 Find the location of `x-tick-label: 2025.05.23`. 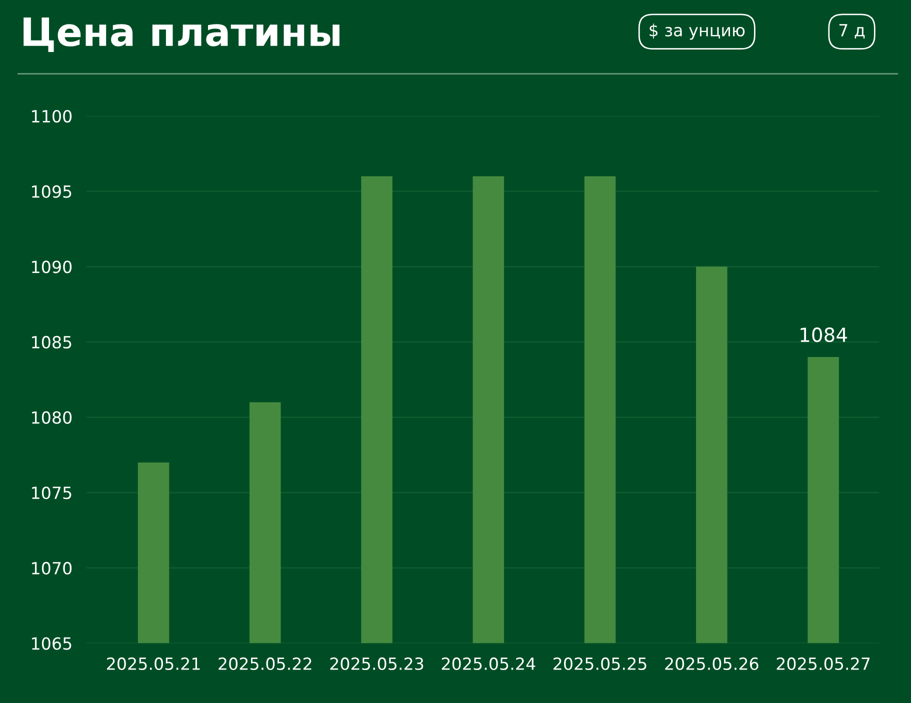

x-tick-label: 2025.05.23 is located at coordinates (377, 663).